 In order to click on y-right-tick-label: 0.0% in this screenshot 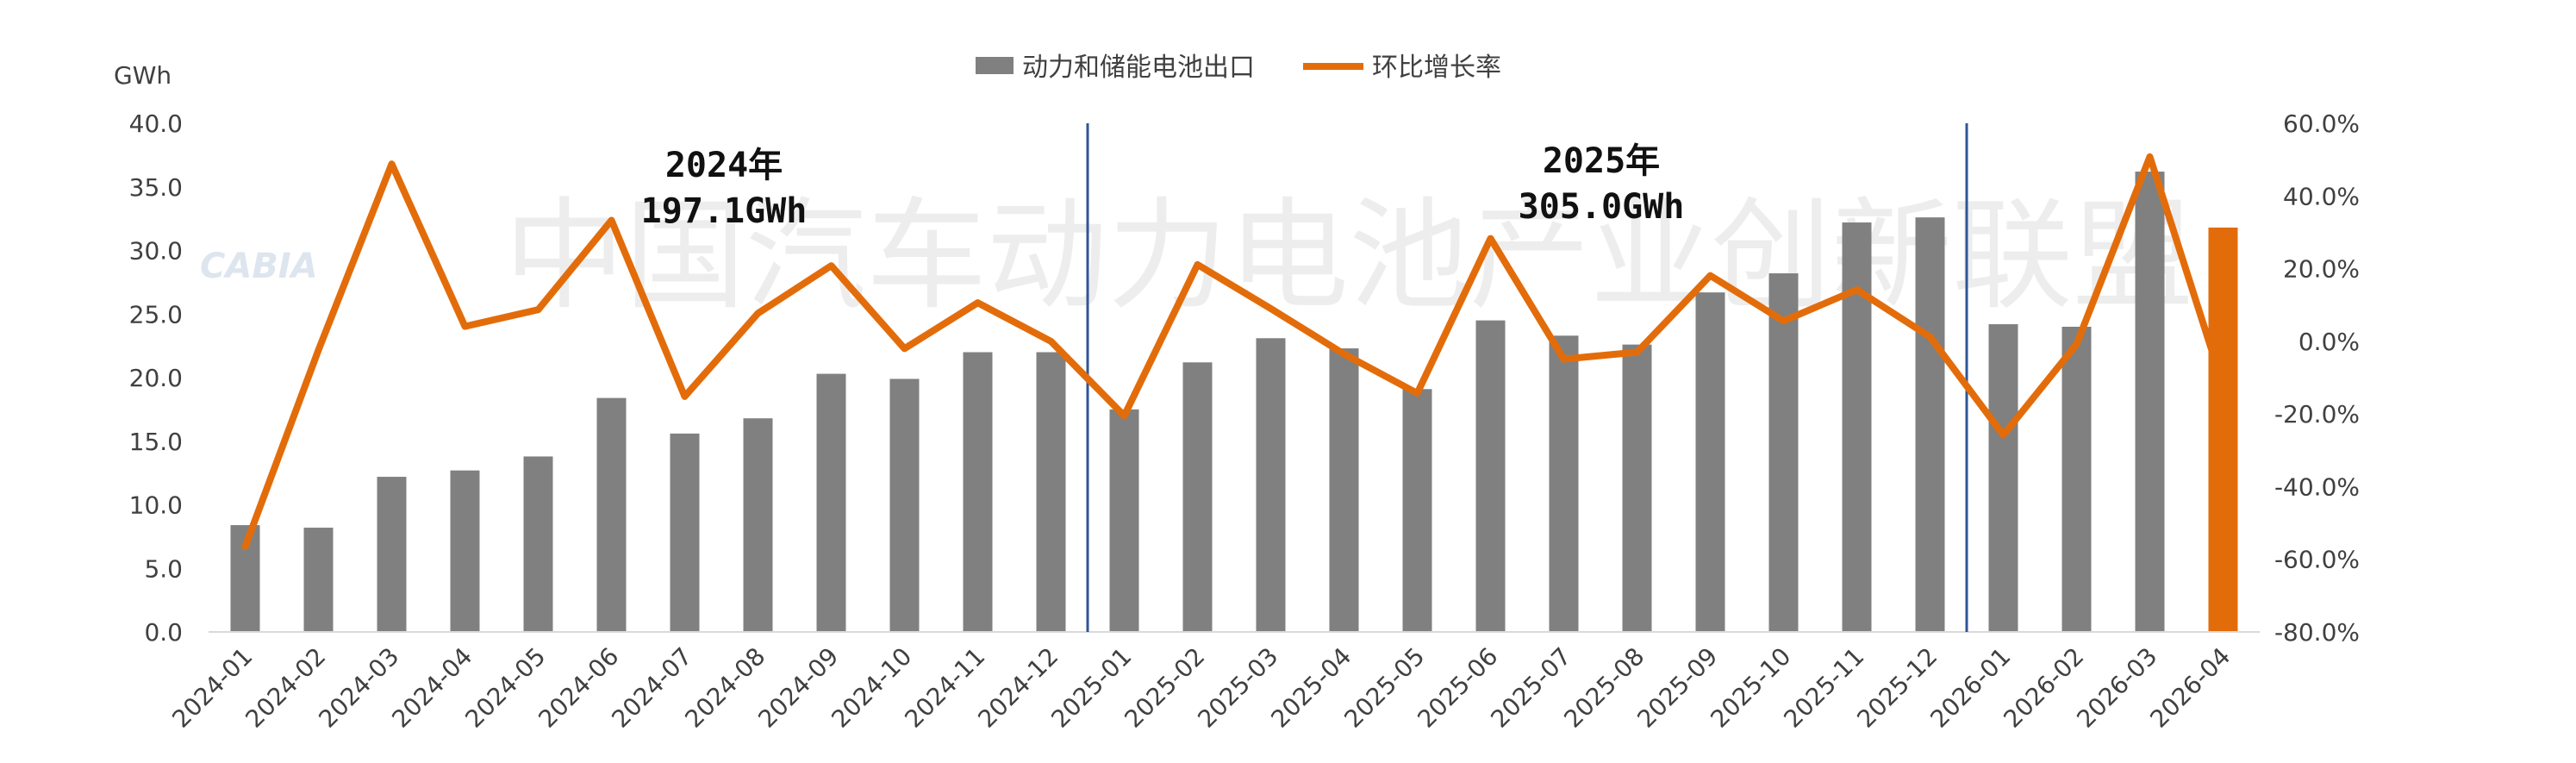, I will do `click(2329, 342)`.